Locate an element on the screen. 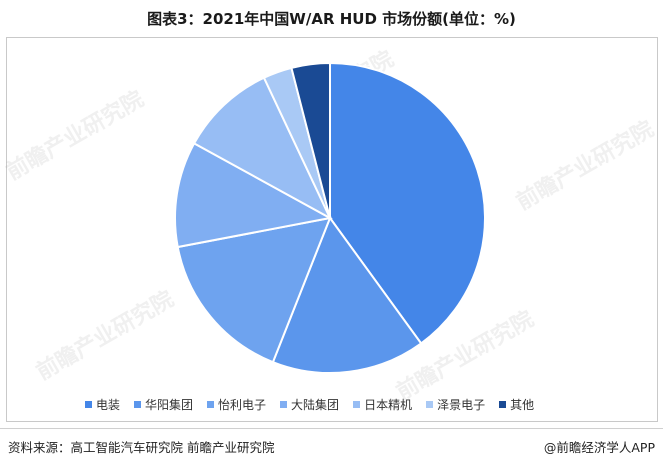 Image resolution: width=663 pixels, height=468 pixels. legend-item: 其他 is located at coordinates (516, 404).